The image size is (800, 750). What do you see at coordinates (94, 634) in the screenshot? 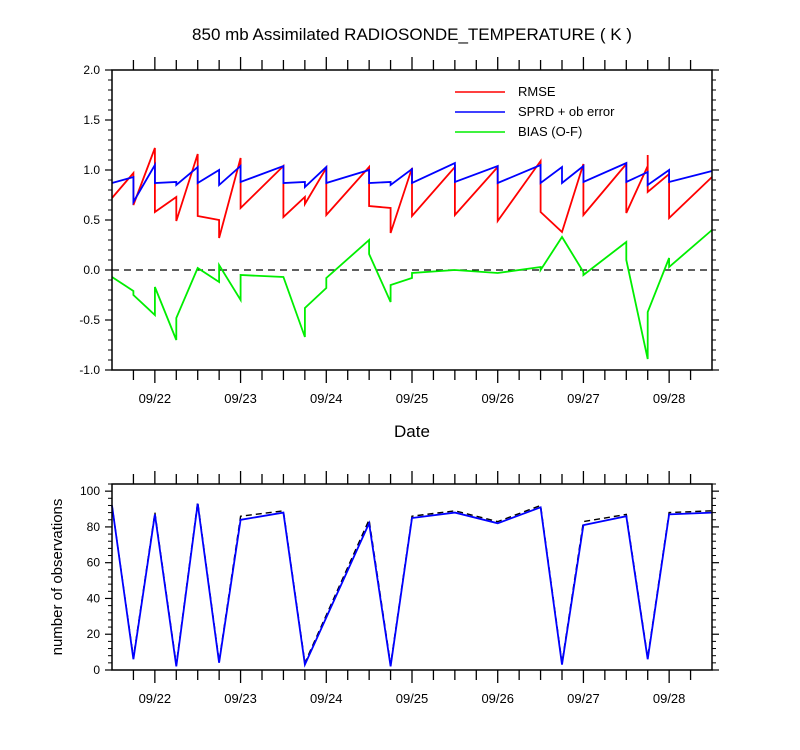
I see `bottom-ytick-label: 20` at bounding box center [94, 634].